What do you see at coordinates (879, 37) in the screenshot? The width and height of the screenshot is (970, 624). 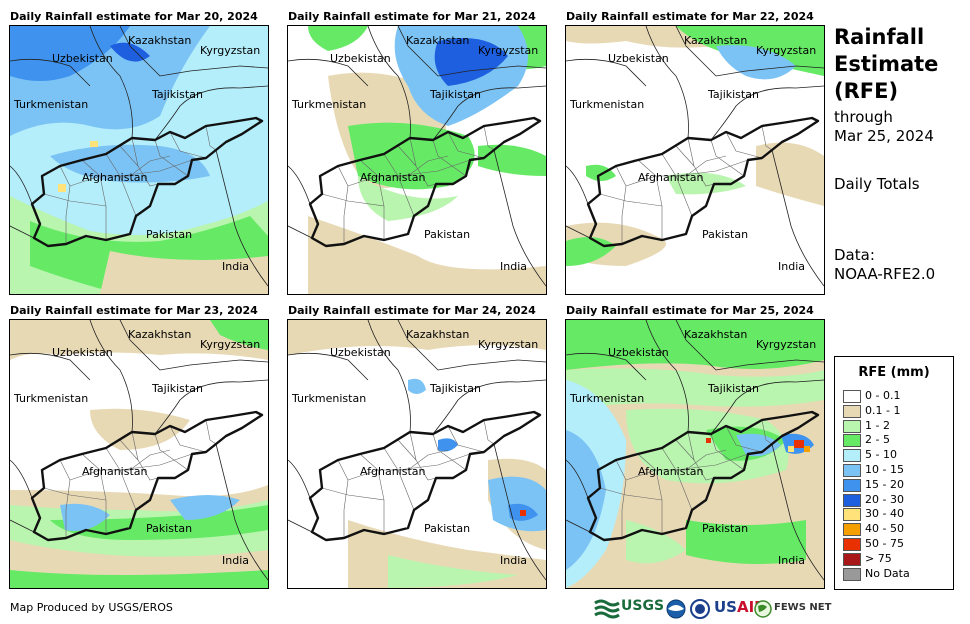 I see `title-line-1: Rainfall` at bounding box center [879, 37].